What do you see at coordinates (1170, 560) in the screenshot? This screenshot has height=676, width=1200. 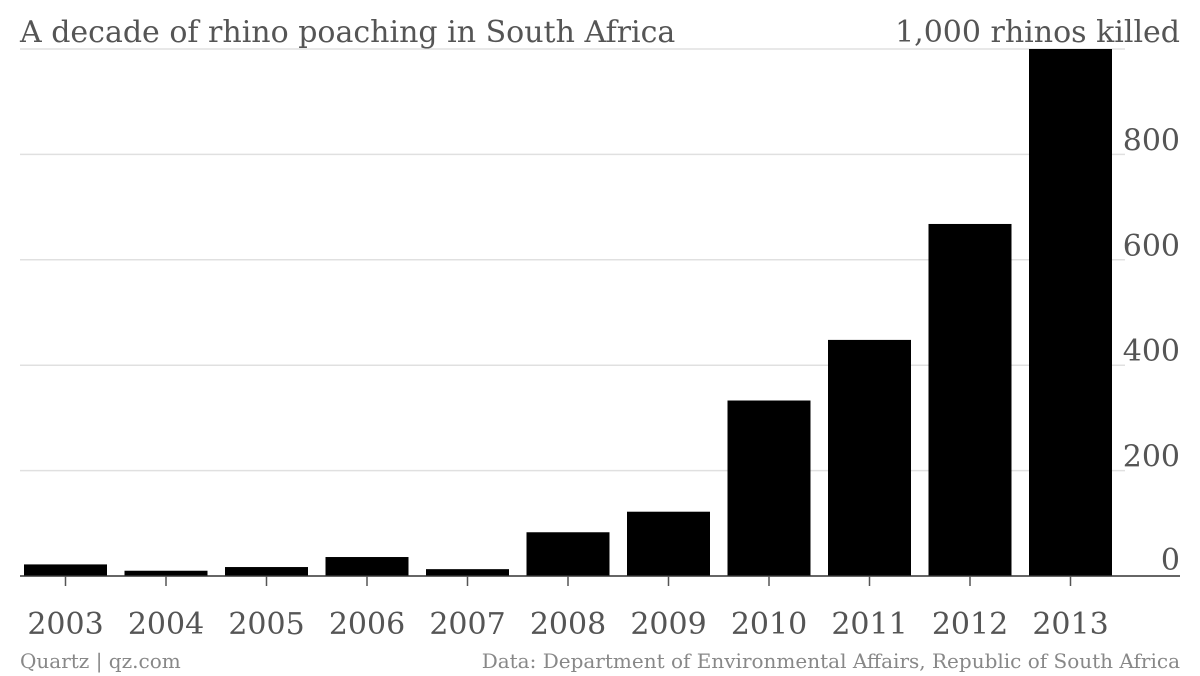 I see `y-tick-label: 0` at bounding box center [1170, 560].